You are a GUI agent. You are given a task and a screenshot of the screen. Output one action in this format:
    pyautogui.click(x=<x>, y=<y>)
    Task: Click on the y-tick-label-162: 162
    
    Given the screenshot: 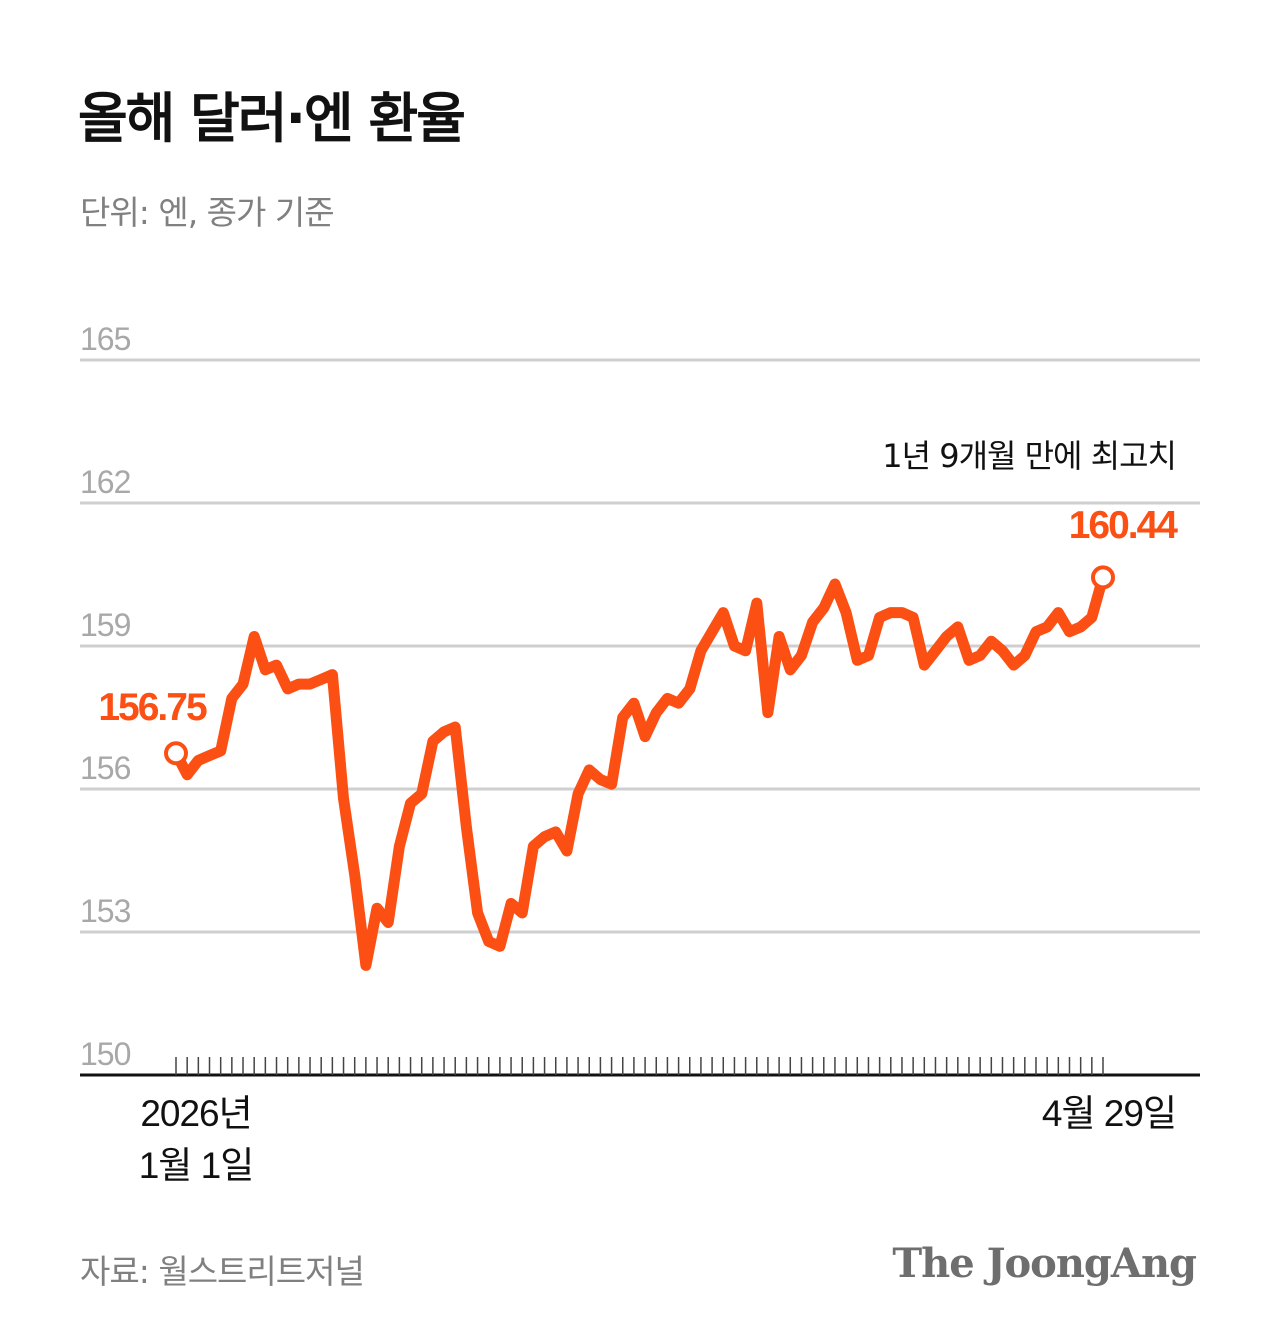 What is the action you would take?
    pyautogui.click(x=105, y=482)
    